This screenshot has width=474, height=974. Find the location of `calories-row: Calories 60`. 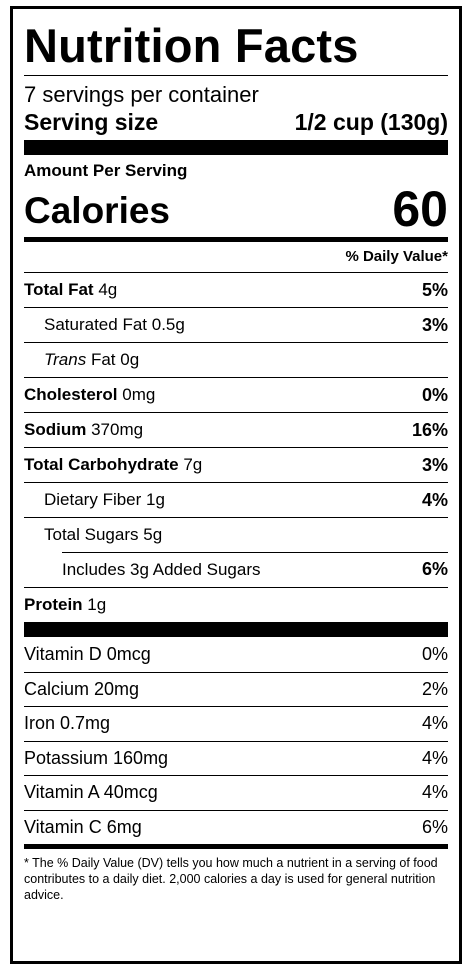

calories-row: Calories 60 is located at coordinates (236, 209).